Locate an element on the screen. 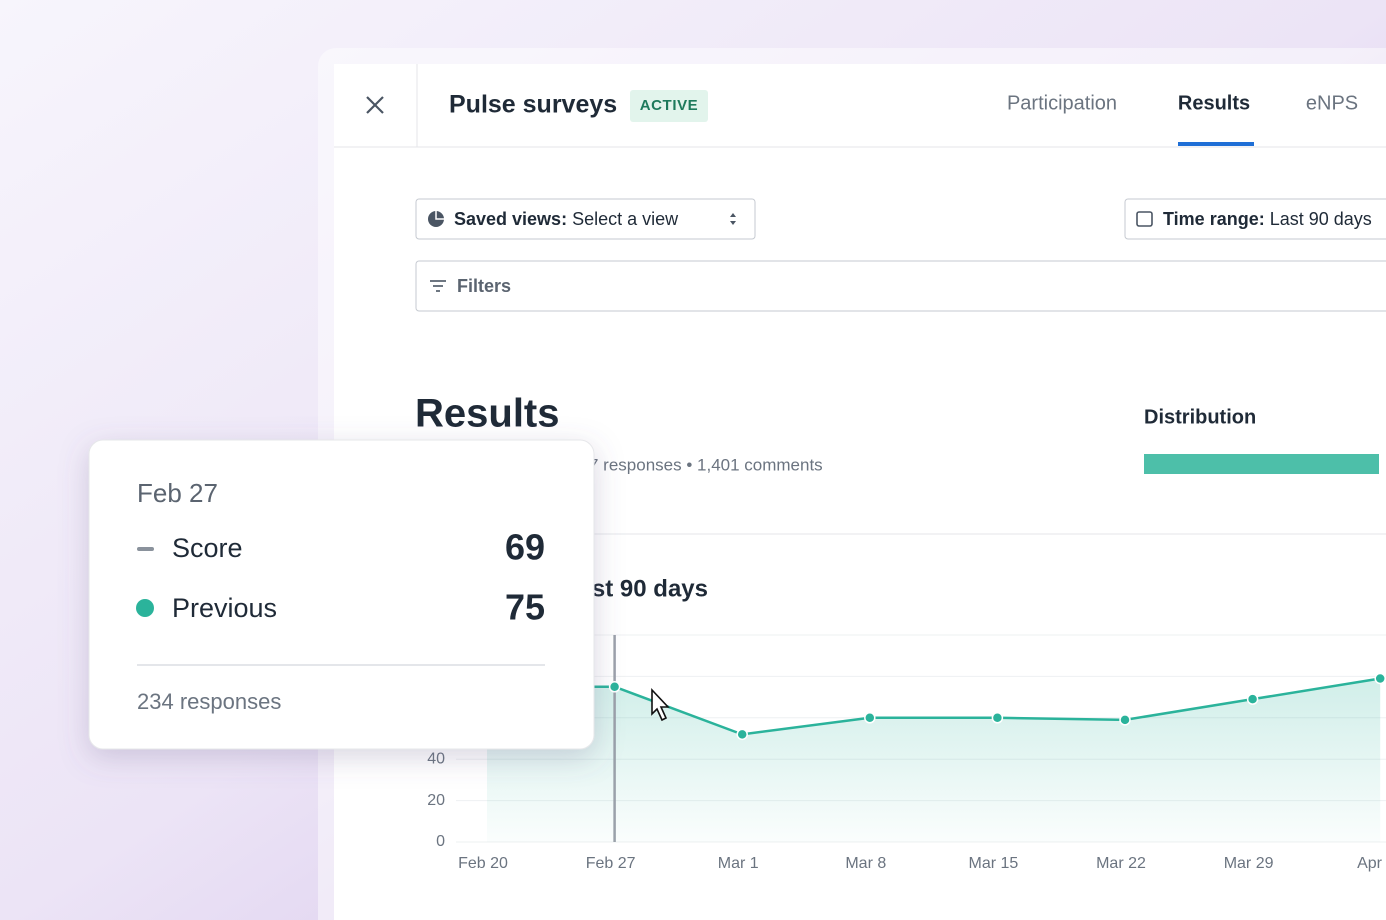  distribution-bar is located at coordinates (1261, 464).